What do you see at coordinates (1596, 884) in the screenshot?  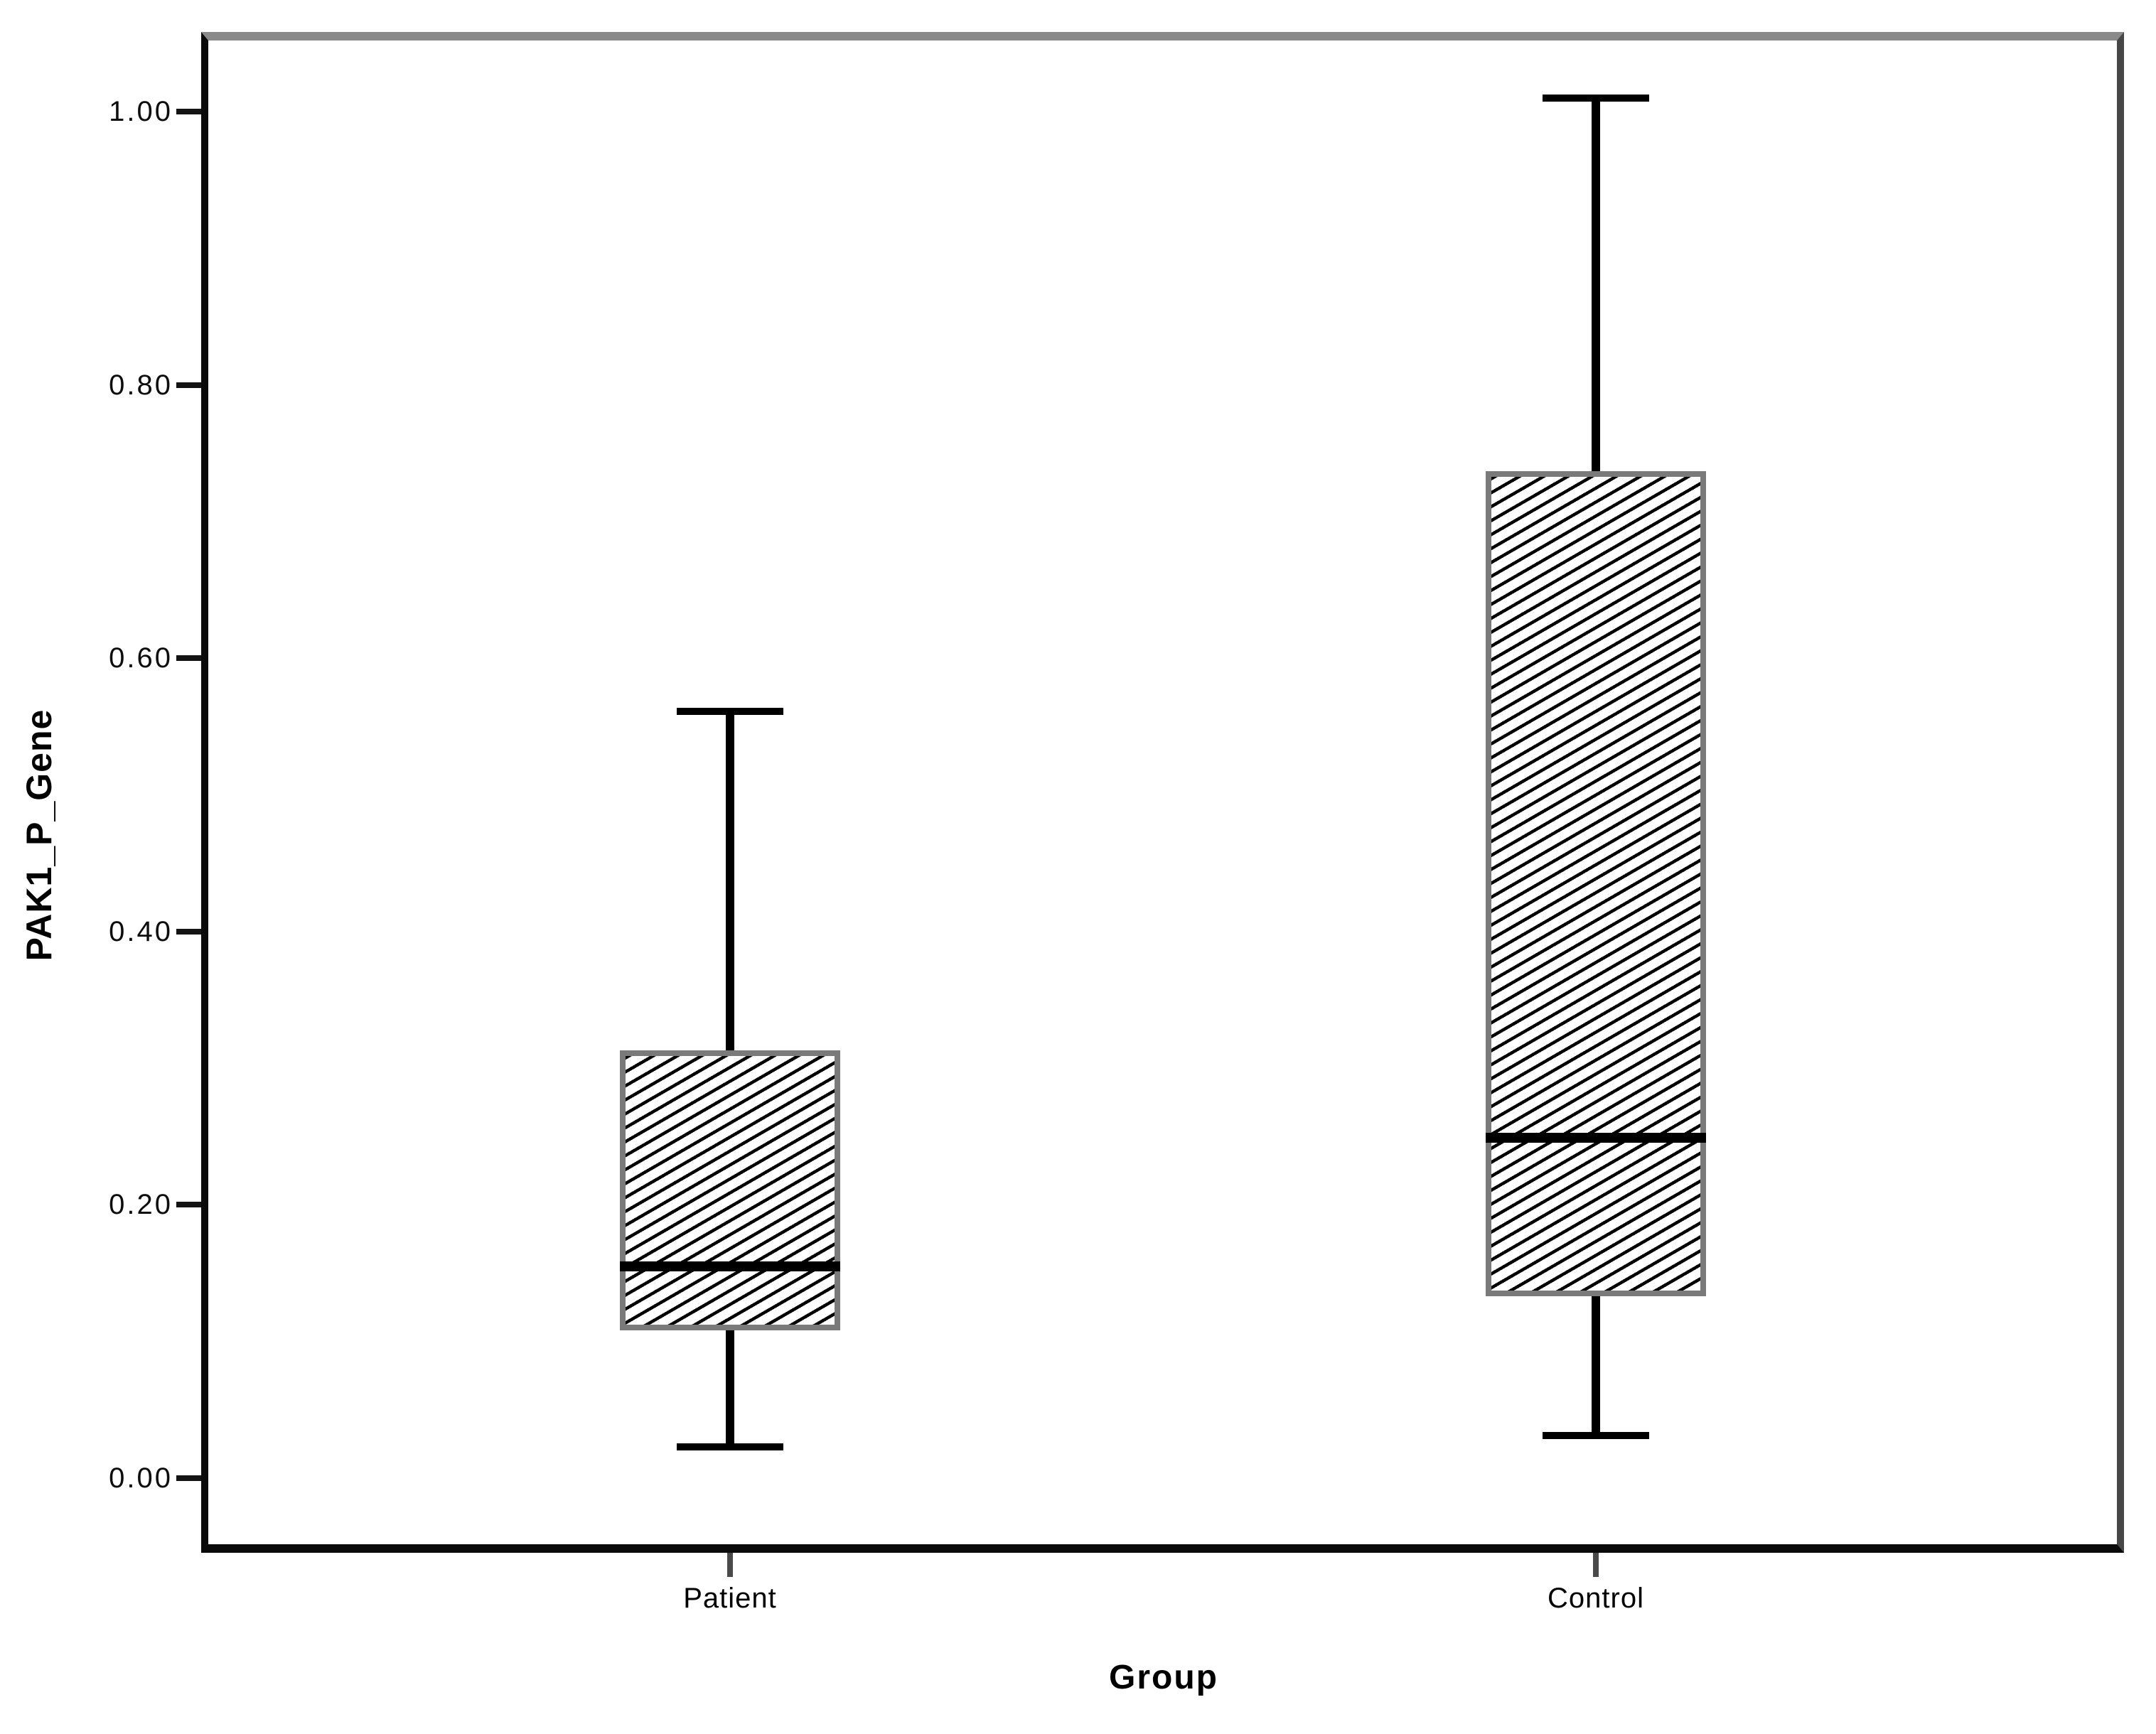 I see `iqr-box-control` at bounding box center [1596, 884].